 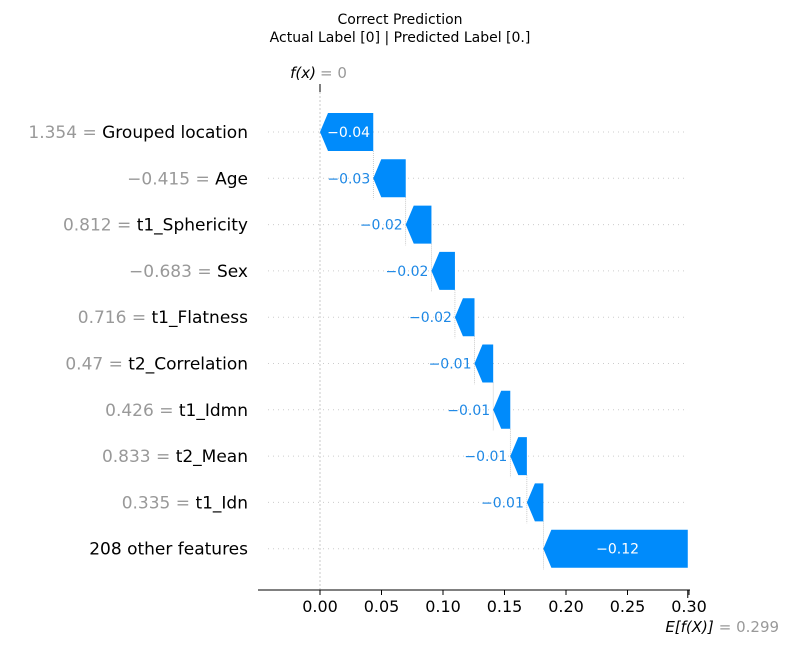 What do you see at coordinates (617, 550) in the screenshot?
I see `bar-value-label: −0.12` at bounding box center [617, 550].